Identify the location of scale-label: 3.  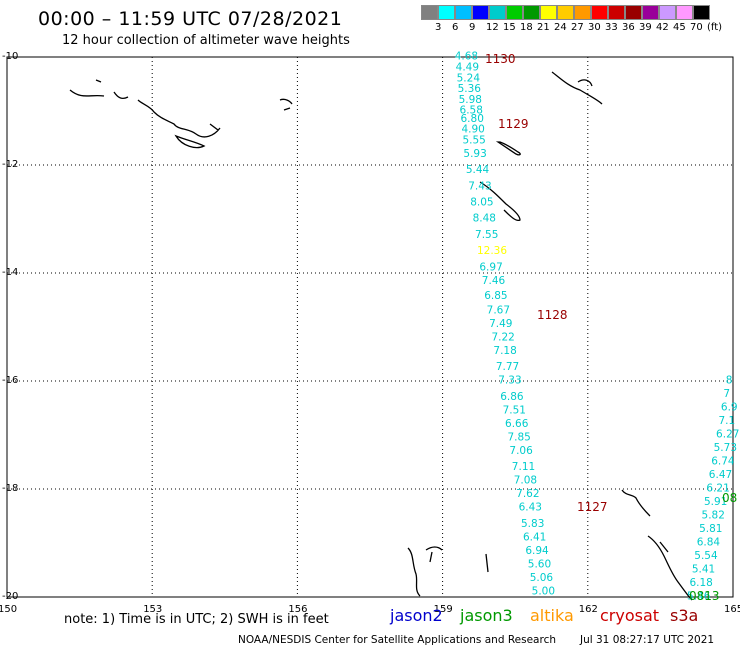
(438, 27).